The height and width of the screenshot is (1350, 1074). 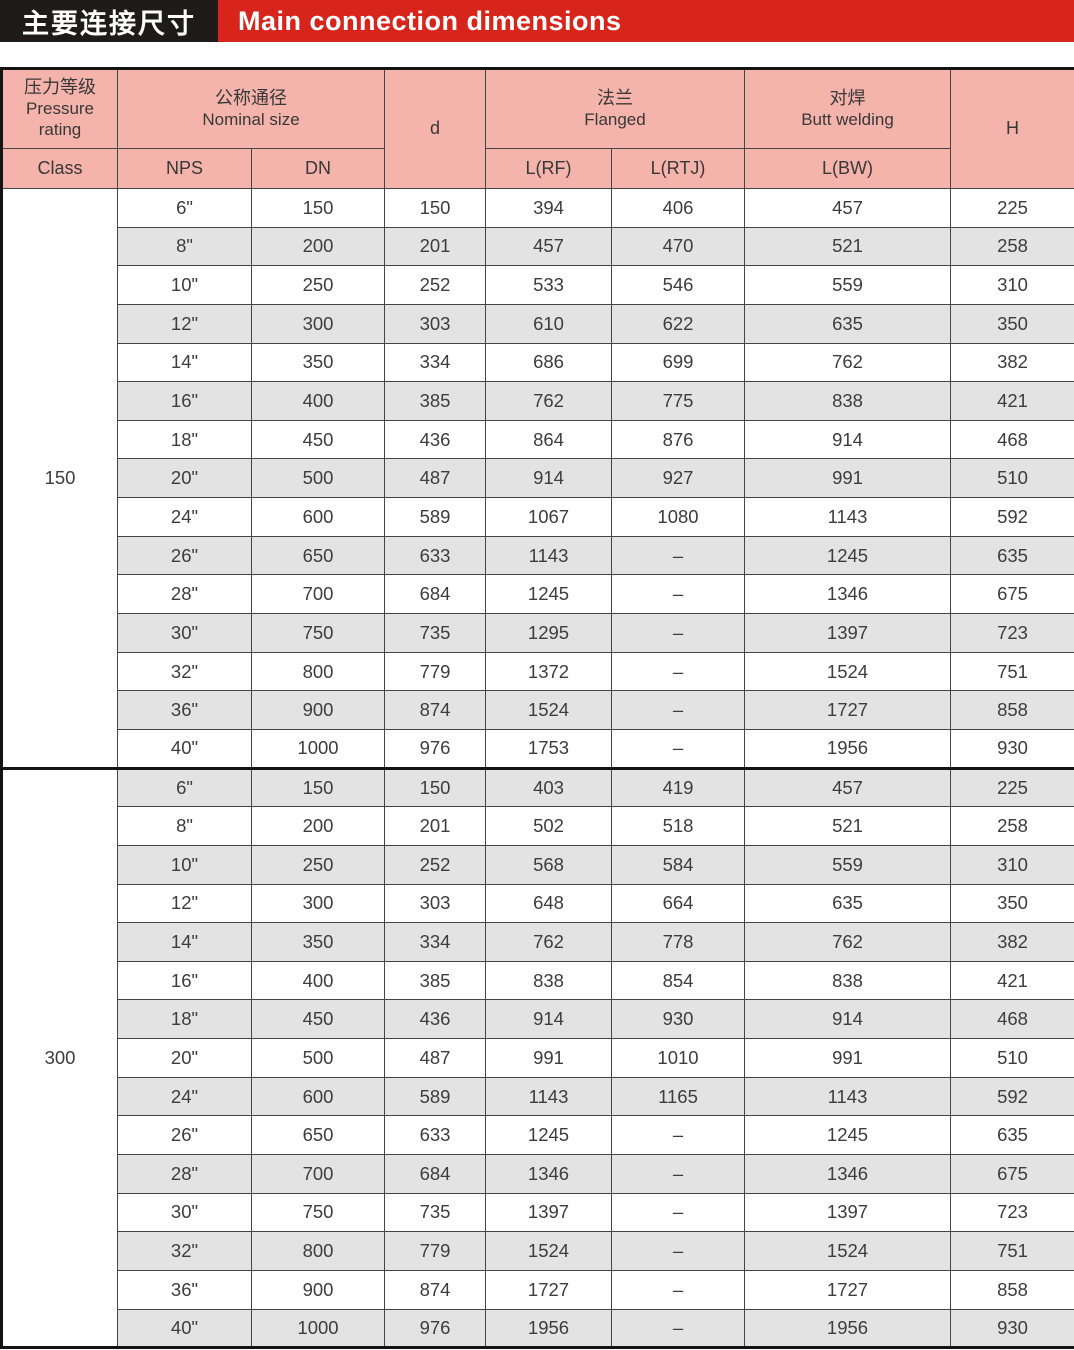 What do you see at coordinates (1012, 285) in the screenshot?
I see `cell-h: 310` at bounding box center [1012, 285].